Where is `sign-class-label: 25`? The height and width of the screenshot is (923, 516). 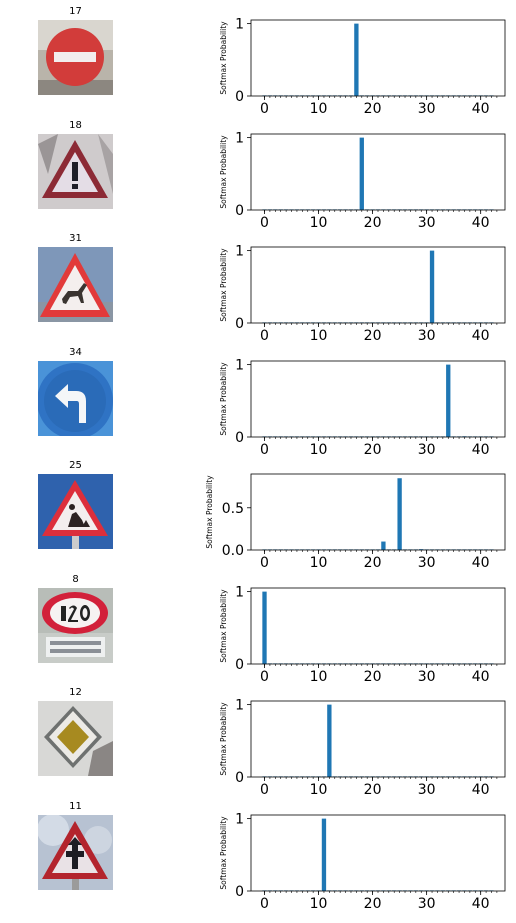 sign-class-label: 25 is located at coordinates (75, 465).